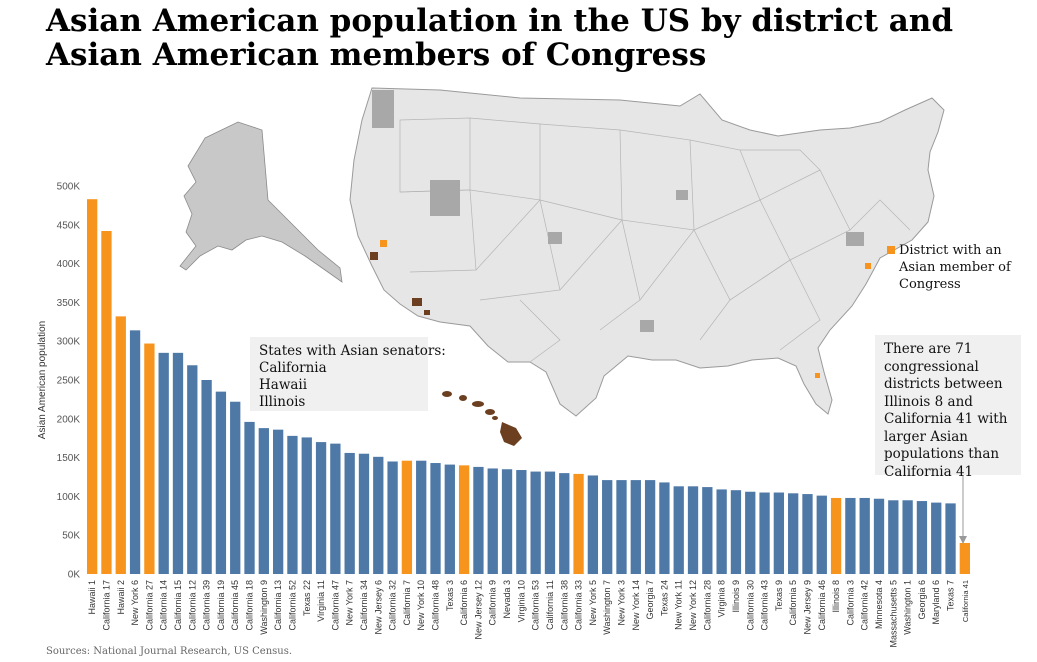 This screenshot has width=1037, height=662. What do you see at coordinates (936, 602) in the screenshot?
I see `x-tick-label: Maryland 6` at bounding box center [936, 602].